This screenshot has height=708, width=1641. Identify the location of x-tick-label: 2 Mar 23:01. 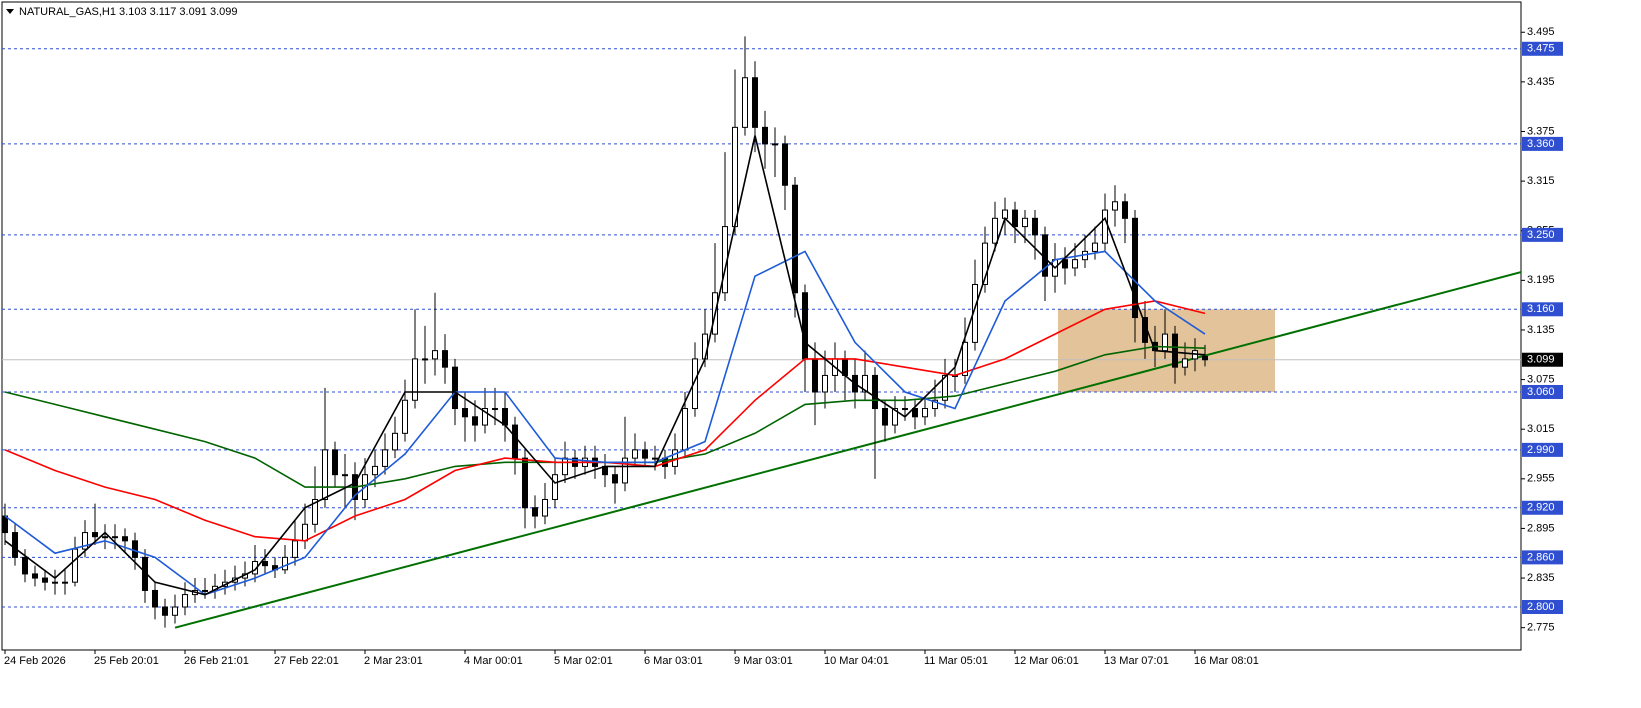
(393, 661).